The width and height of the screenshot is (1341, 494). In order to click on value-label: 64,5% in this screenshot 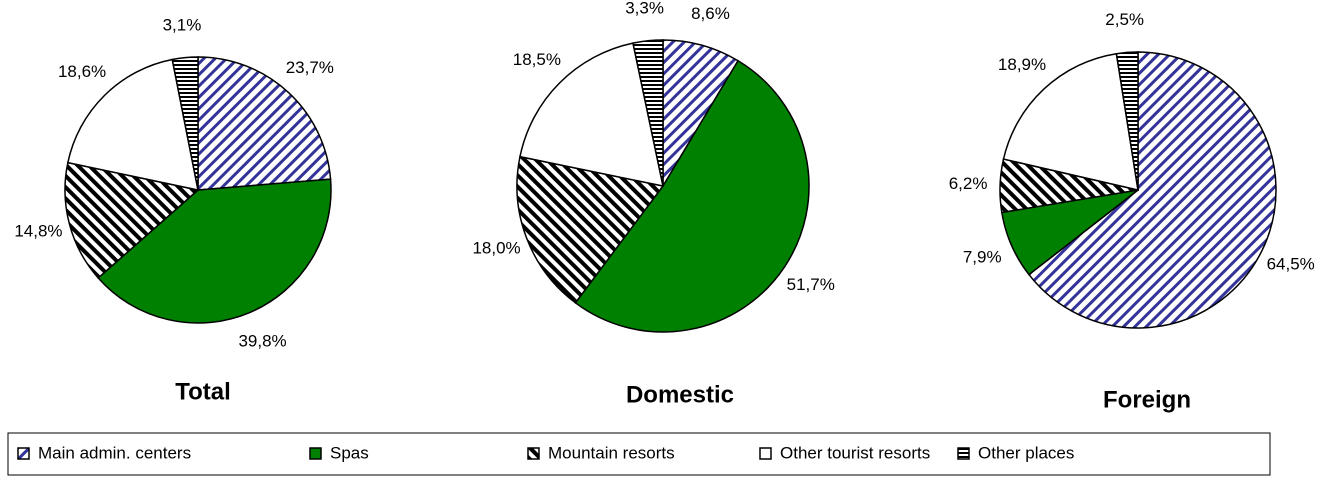, I will do `click(1291, 263)`.